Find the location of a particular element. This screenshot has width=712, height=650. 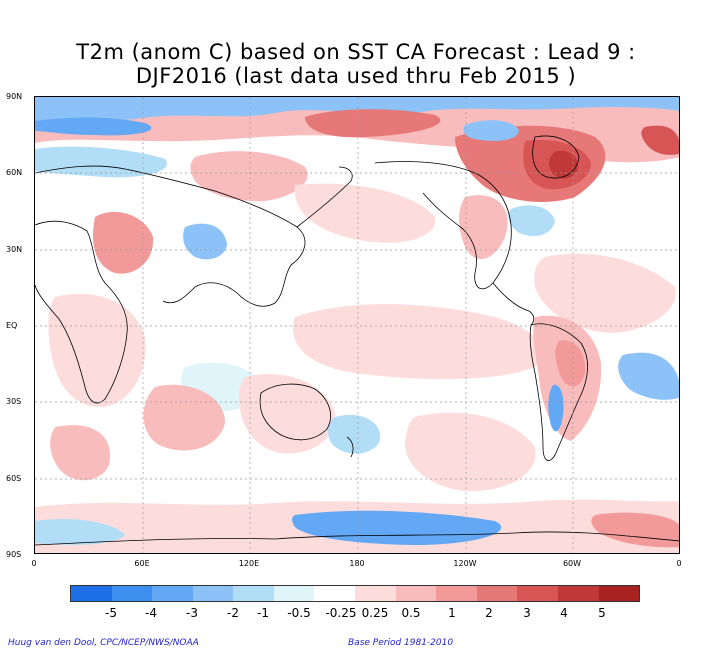

greenland-peak is located at coordinates (563, 164).